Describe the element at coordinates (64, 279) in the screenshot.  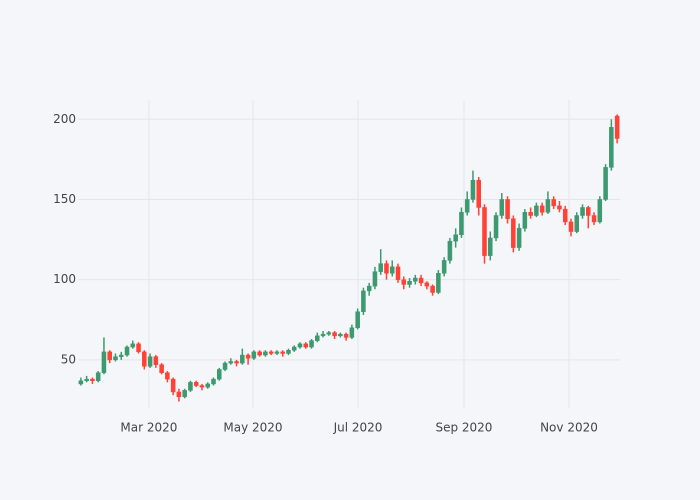
I see `y-tick-label: 100` at that location.